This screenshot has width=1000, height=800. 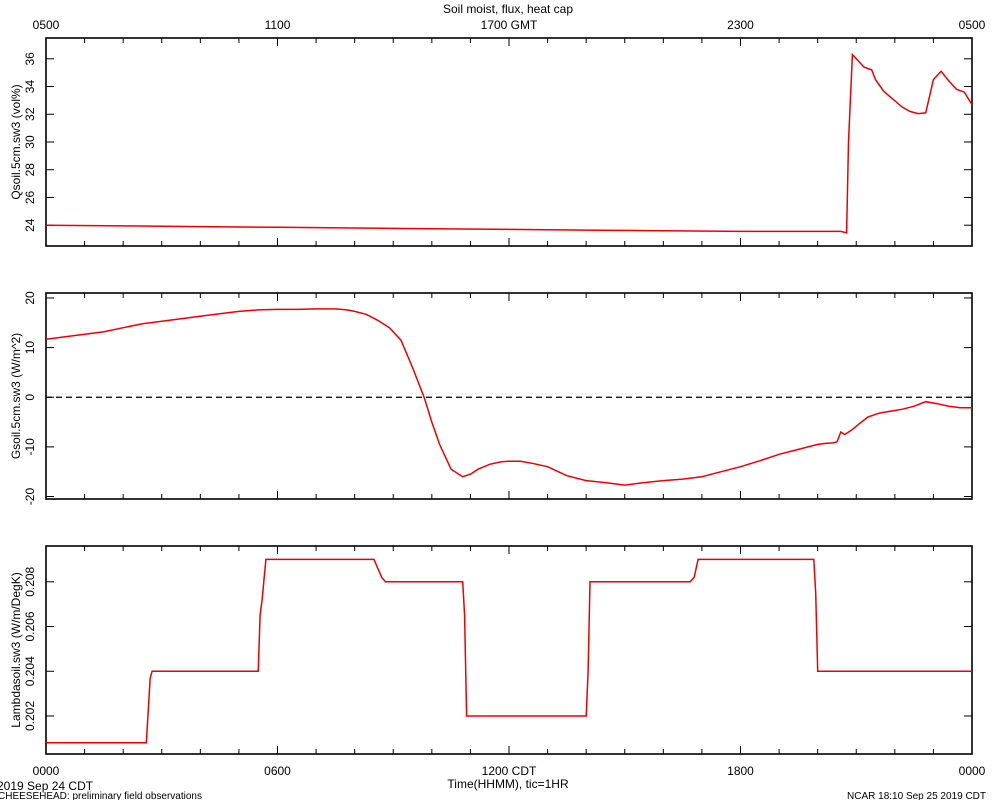 What do you see at coordinates (30, 59) in the screenshot?
I see `y-tick-label: 36` at bounding box center [30, 59].